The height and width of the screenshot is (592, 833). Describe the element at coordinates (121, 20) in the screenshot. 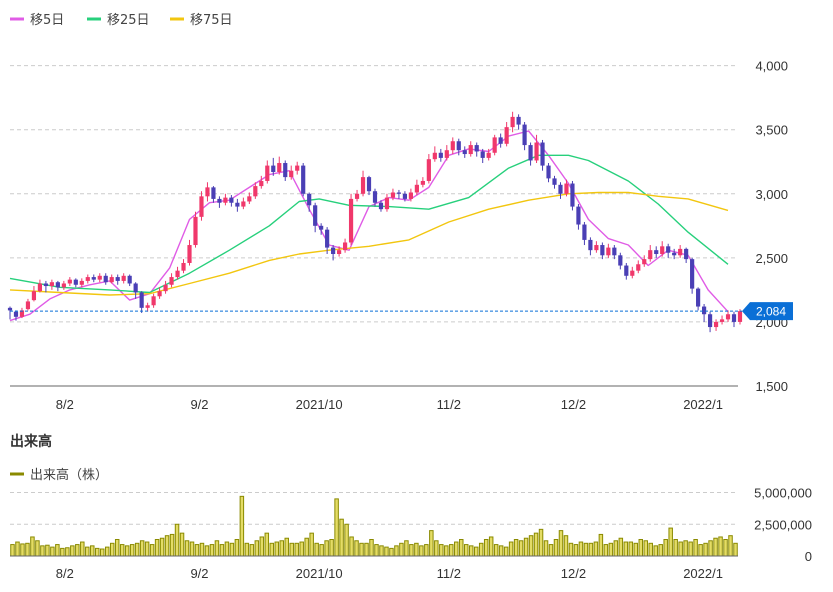

I see `legend: 移5日 移25日 移75日` at that location.